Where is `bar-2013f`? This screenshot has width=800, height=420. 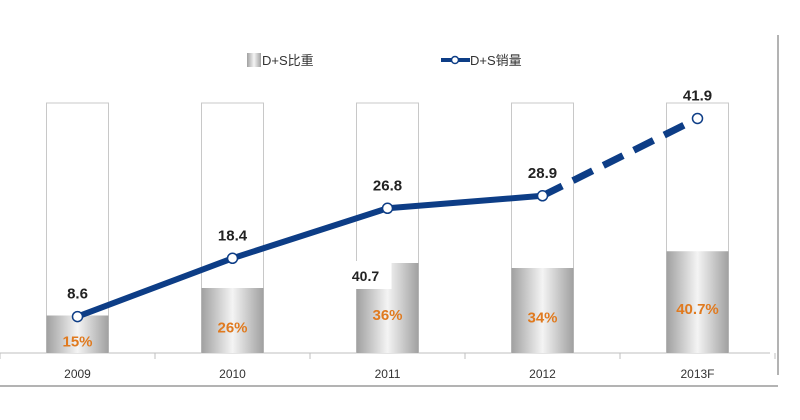
bar-2013f is located at coordinates (697, 302).